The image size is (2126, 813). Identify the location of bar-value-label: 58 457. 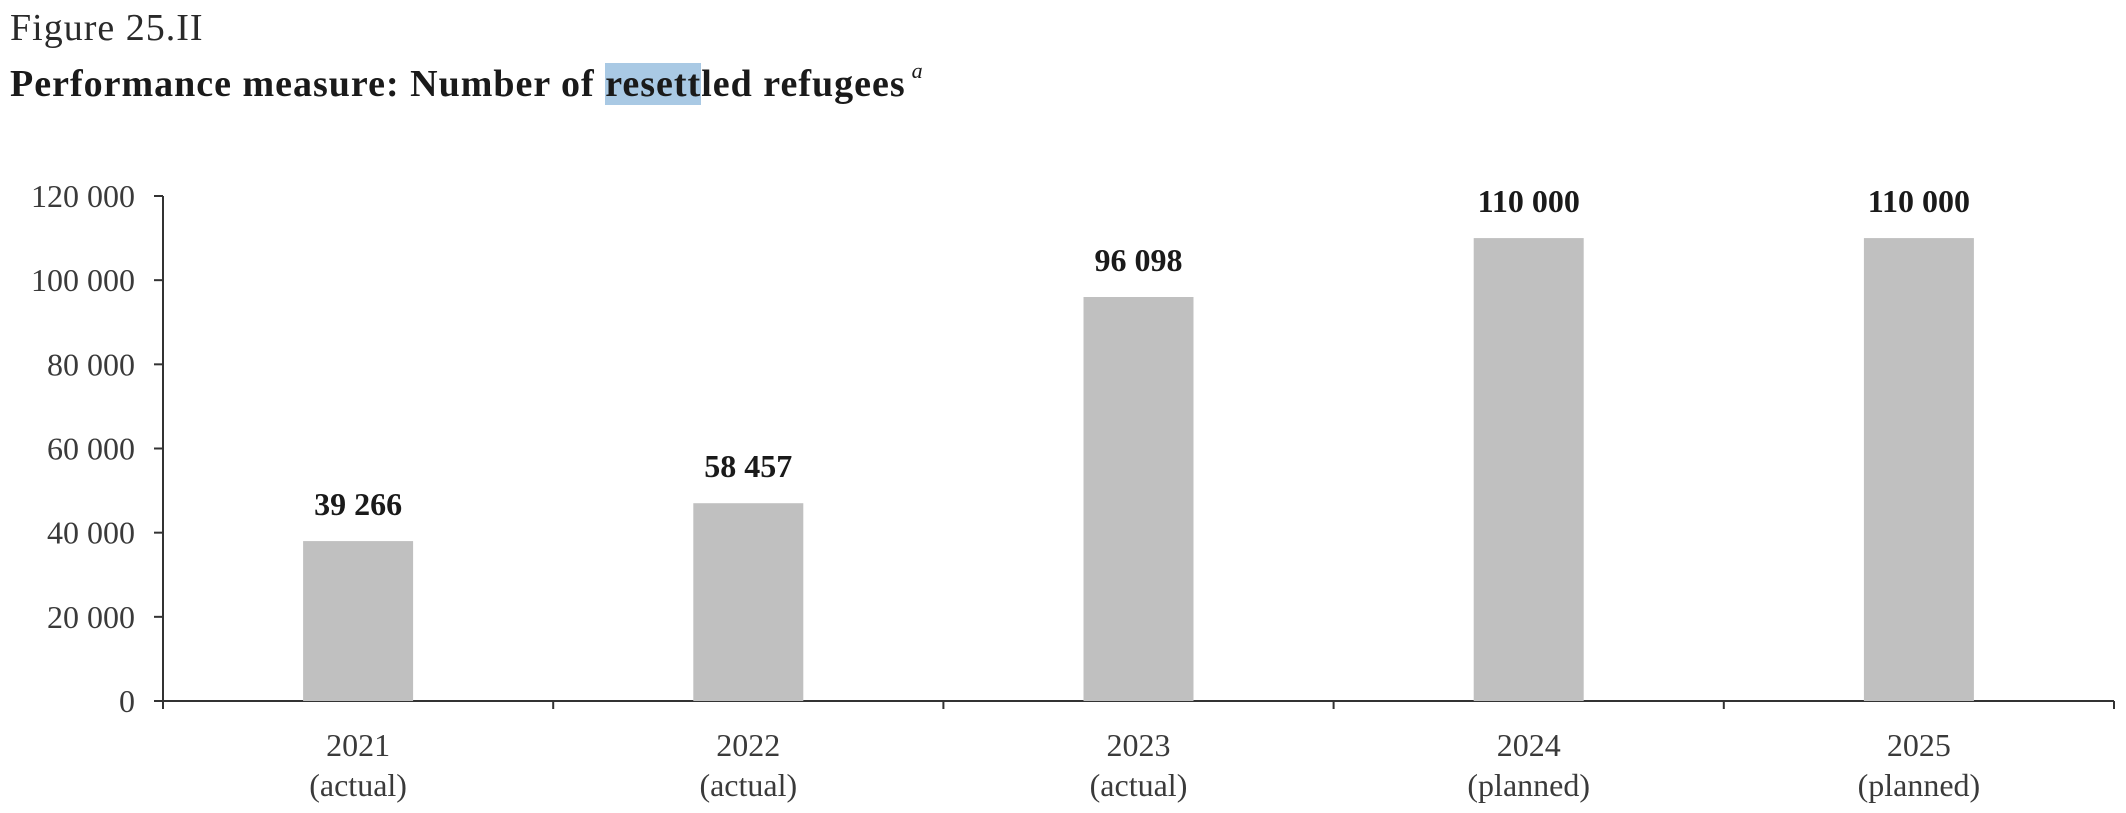
(748, 466).